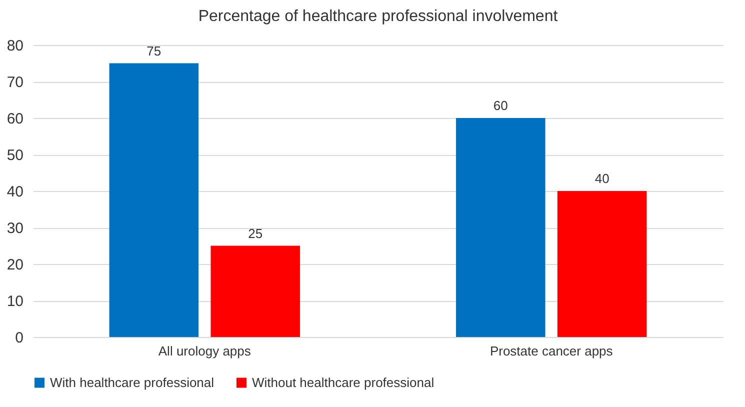 The height and width of the screenshot is (407, 745). I want to click on y-tick-label: 40, so click(15, 192).